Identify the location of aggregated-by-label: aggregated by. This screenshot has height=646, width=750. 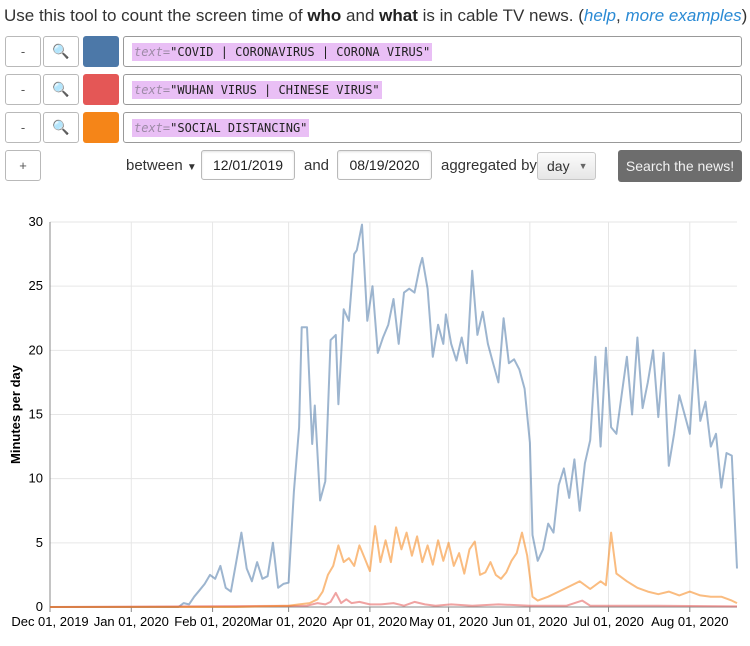
(489, 165).